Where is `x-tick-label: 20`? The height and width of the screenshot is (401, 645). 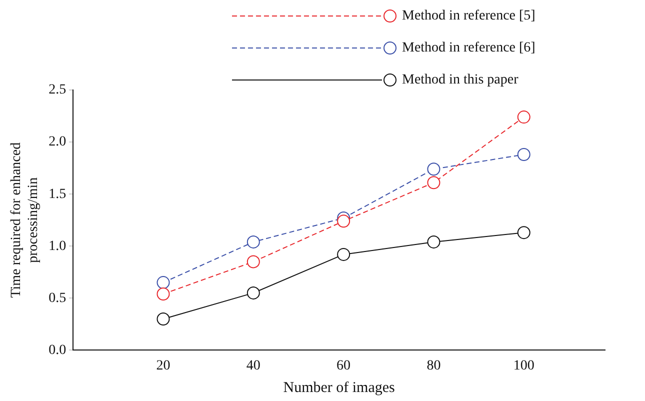
x-tick-label: 20 is located at coordinates (163, 366).